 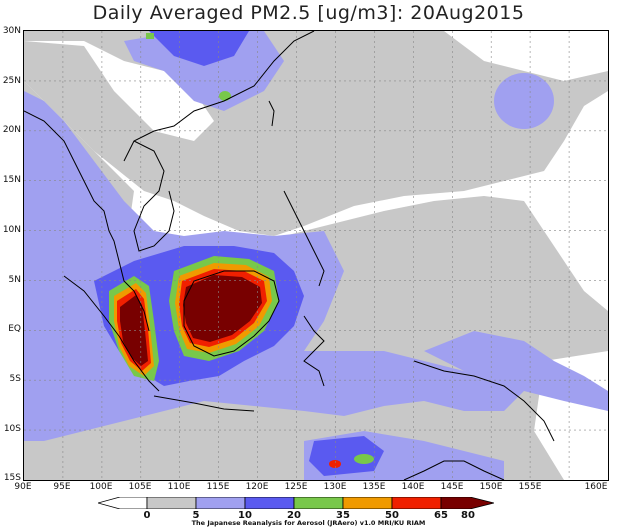 I want to click on green-north-dot, so click(x=150, y=36).